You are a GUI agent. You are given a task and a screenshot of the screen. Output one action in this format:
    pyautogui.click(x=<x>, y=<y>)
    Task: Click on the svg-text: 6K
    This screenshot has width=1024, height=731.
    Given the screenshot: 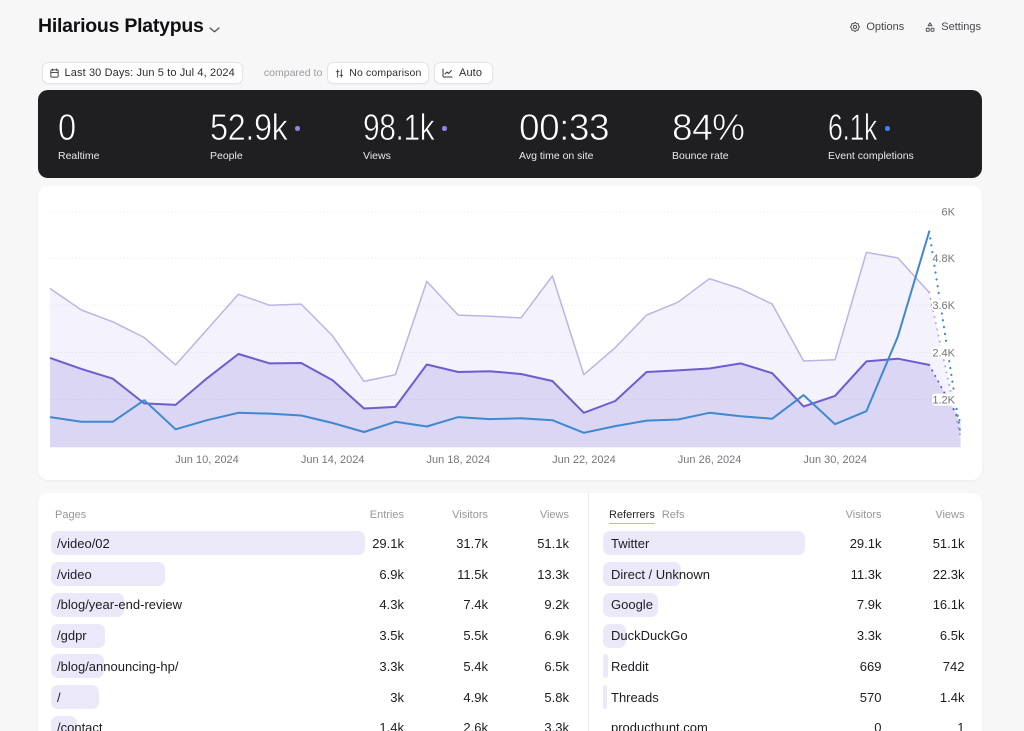 What is the action you would take?
    pyautogui.click(x=949, y=213)
    